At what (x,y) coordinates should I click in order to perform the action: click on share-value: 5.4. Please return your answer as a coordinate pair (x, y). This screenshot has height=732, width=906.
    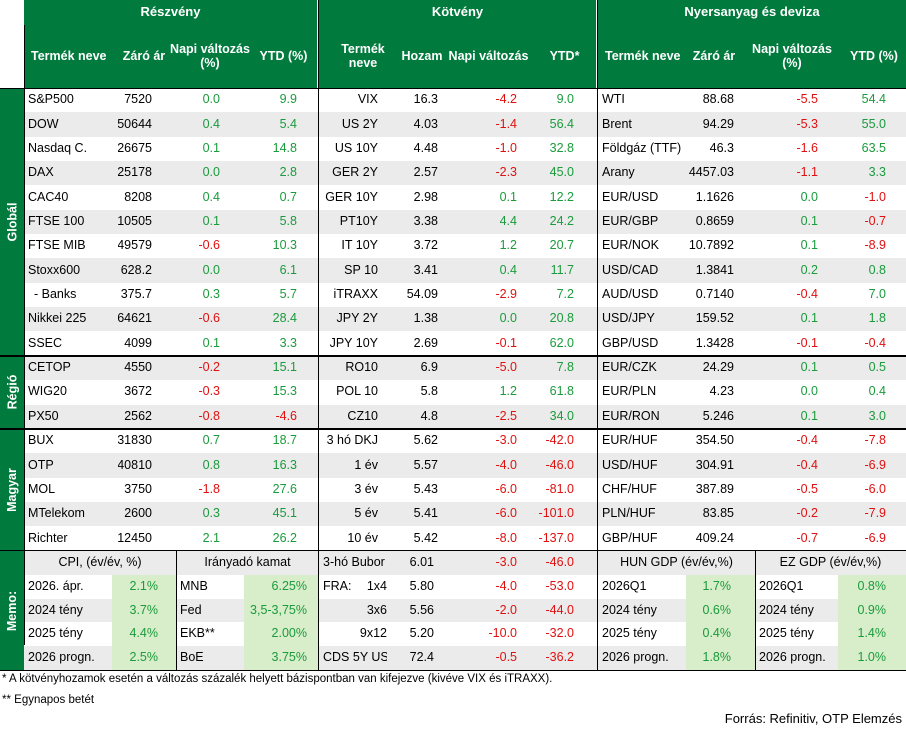
    Looking at the image, I should click on (288, 123).